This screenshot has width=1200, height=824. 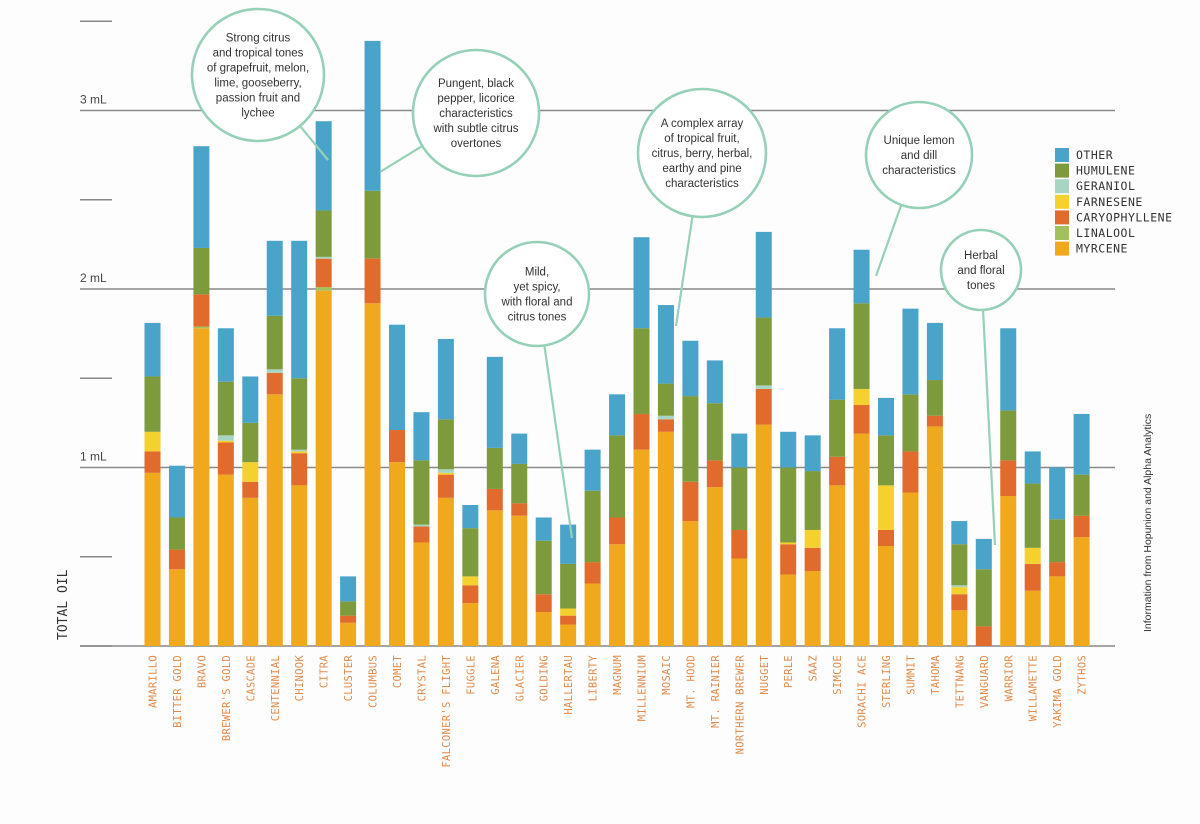 What do you see at coordinates (569, 685) in the screenshot?
I see `category-label: HALLERTAU` at bounding box center [569, 685].